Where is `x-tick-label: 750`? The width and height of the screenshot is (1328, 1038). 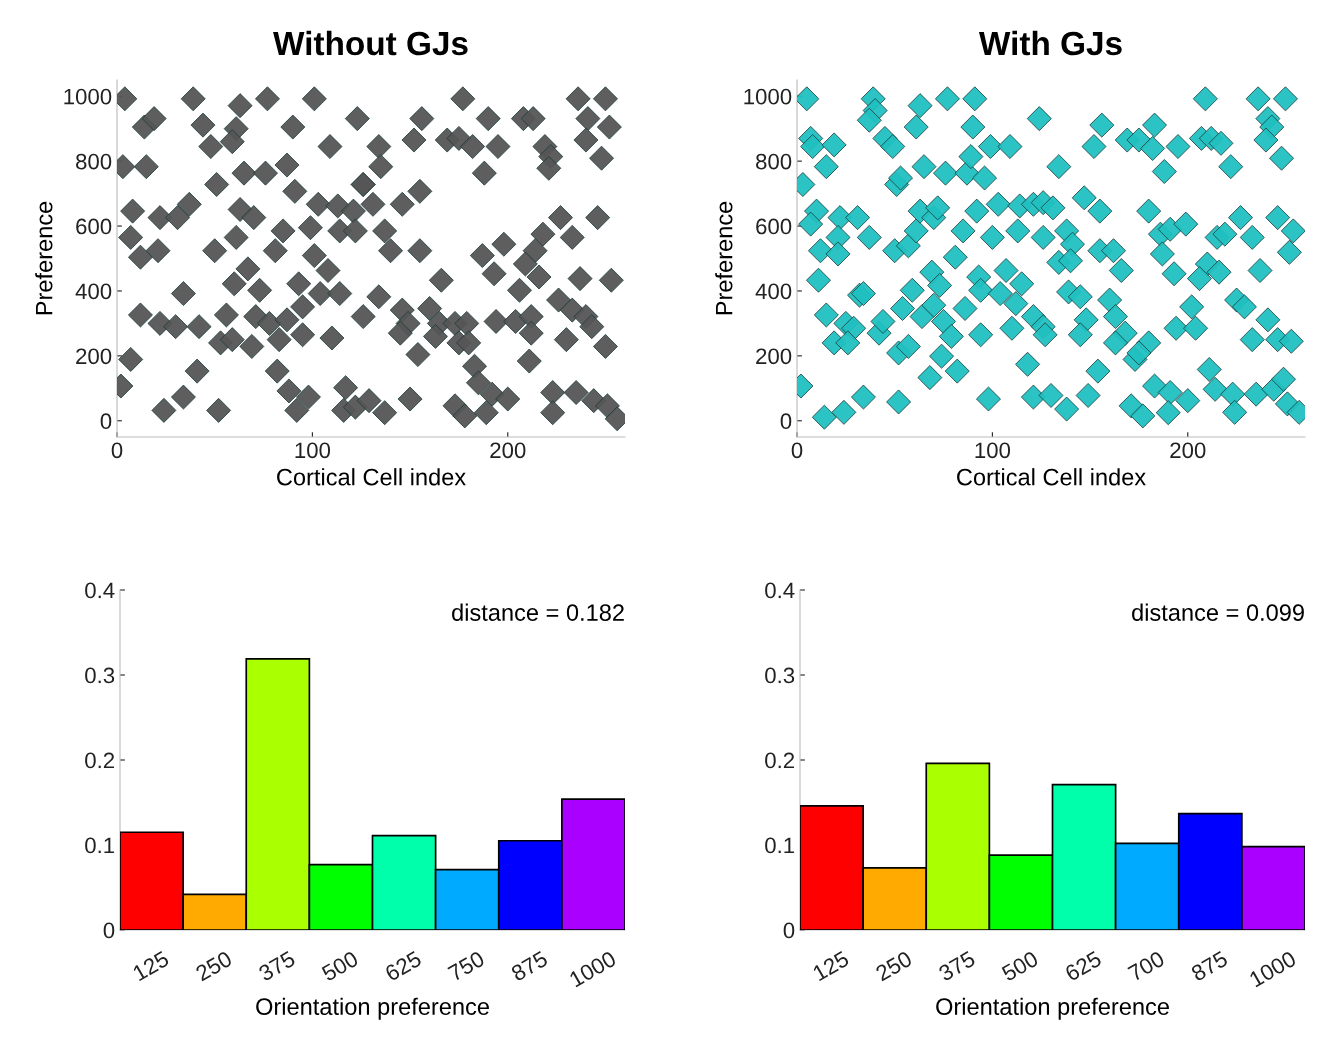 x-tick-label: 750 is located at coordinates (466, 966).